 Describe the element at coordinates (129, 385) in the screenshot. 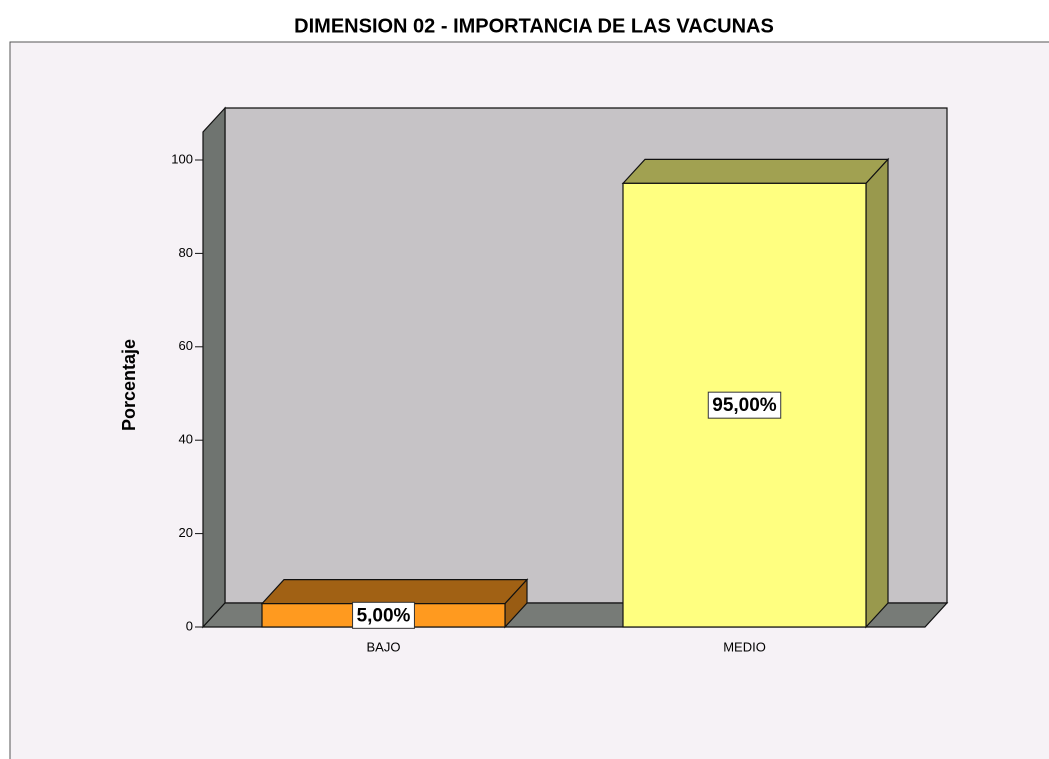

I see `y-axis-label: Porcentaje` at that location.